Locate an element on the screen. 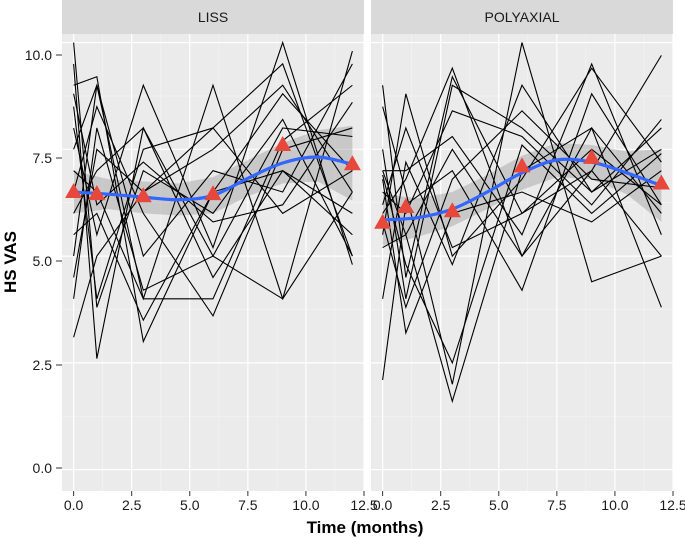  smooth-curve-polyaxial is located at coordinates (522, 189).